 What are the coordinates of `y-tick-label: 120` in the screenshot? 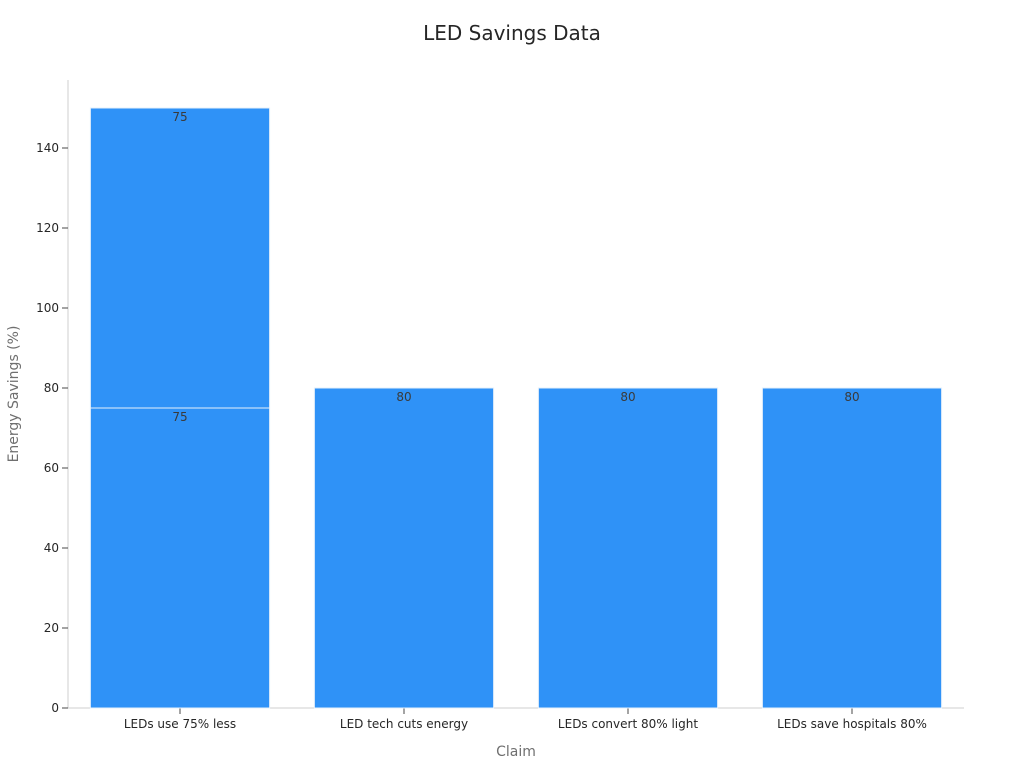 It's located at (47, 228).